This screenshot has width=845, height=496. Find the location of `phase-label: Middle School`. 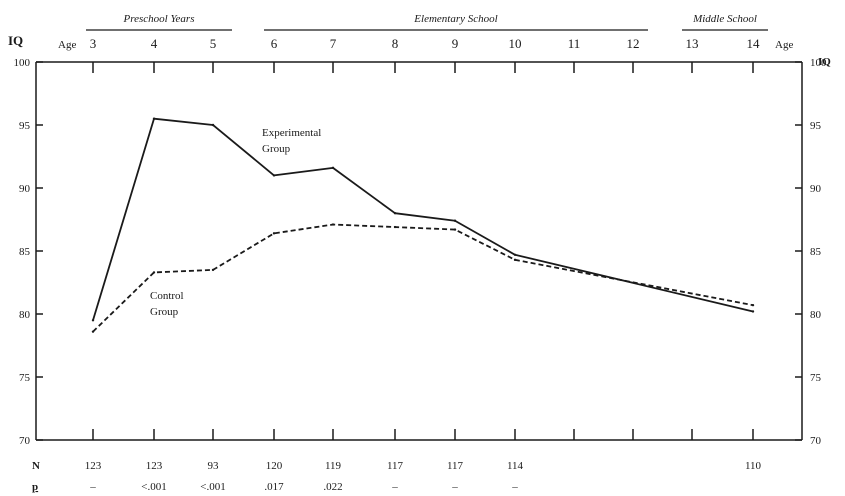

phase-label: Middle School is located at coordinates (724, 19).